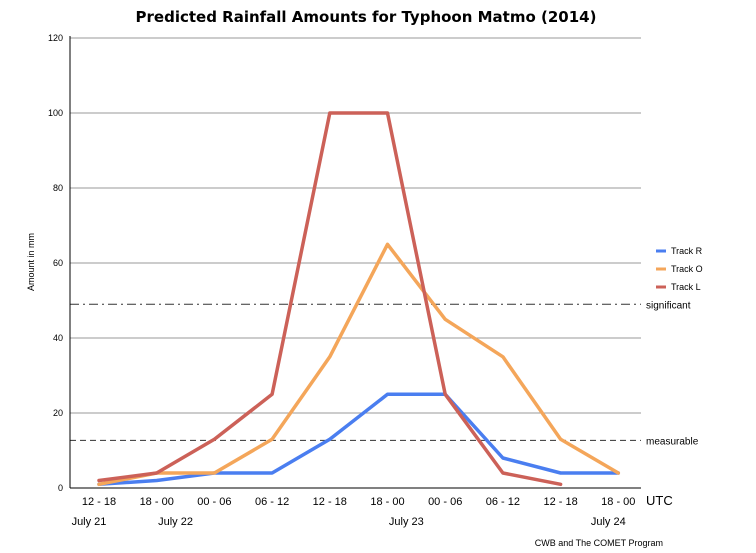 The height and width of the screenshot is (553, 756). What do you see at coordinates (599, 543) in the screenshot?
I see `credit-text: CWB and The COMET Program` at bounding box center [599, 543].